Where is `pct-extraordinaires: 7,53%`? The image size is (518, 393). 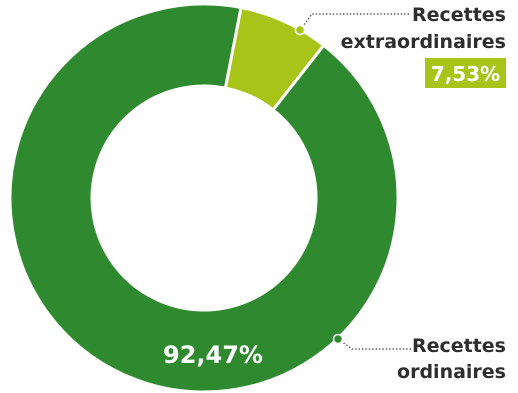 pct-extraordinaires: 7,53% is located at coordinates (465, 74).